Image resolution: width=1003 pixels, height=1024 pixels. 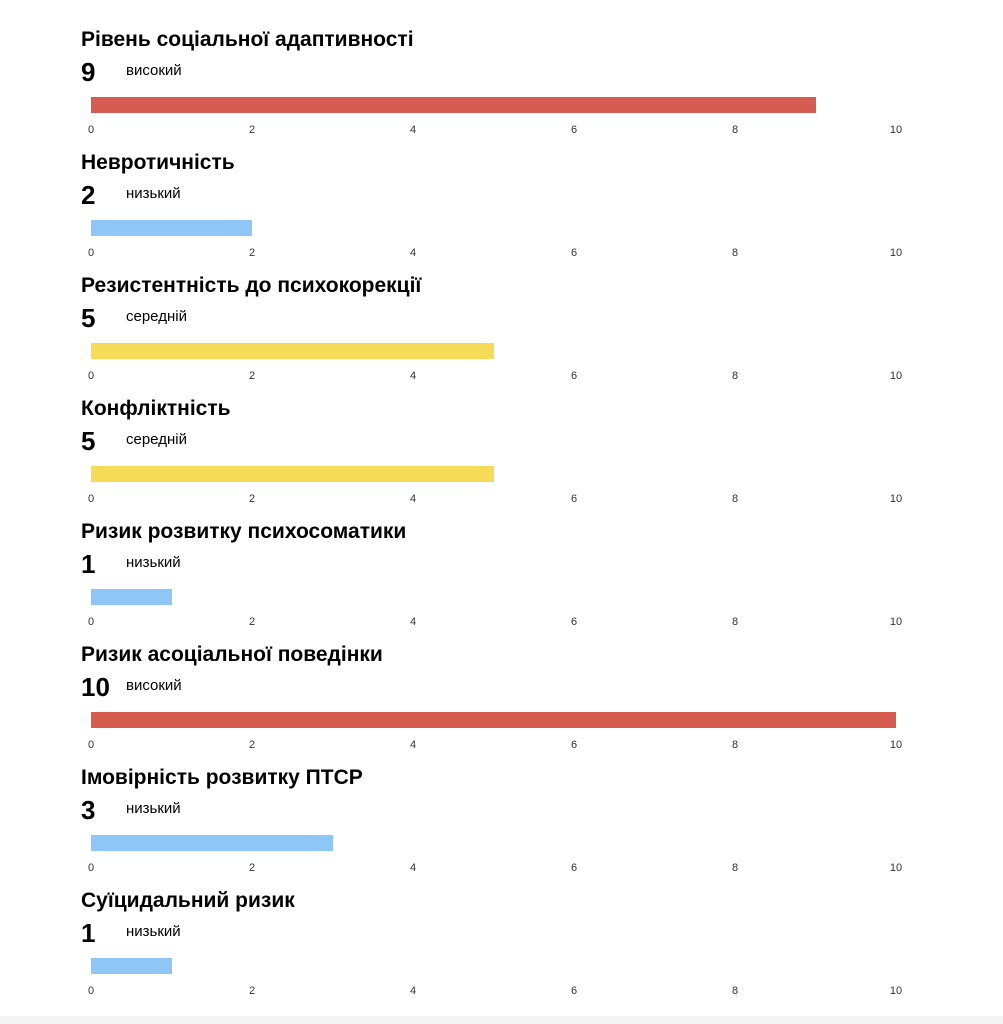 What do you see at coordinates (232, 654) in the screenshot?
I see `metric-title: Ризик асоціальної поведінки` at bounding box center [232, 654].